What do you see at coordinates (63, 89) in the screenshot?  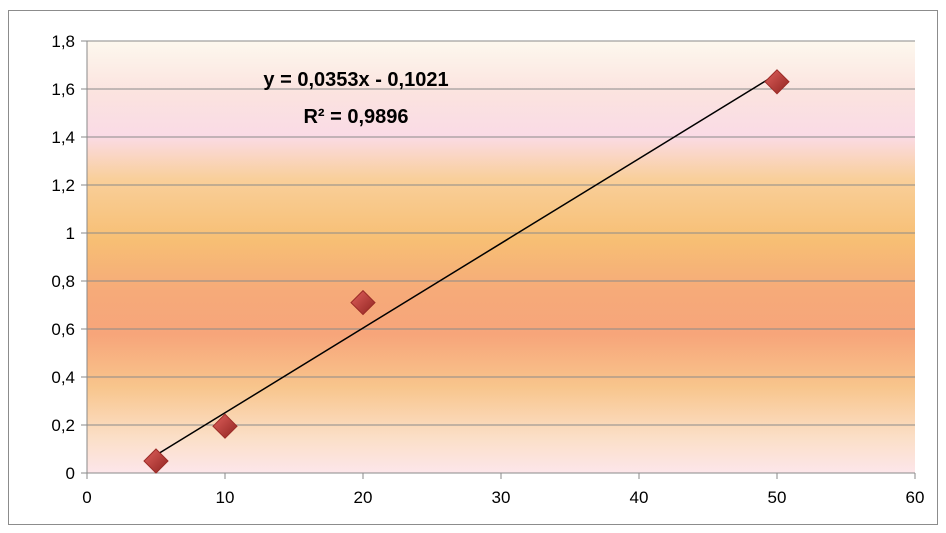 I see `y-tick-label: 1,6` at bounding box center [63, 89].